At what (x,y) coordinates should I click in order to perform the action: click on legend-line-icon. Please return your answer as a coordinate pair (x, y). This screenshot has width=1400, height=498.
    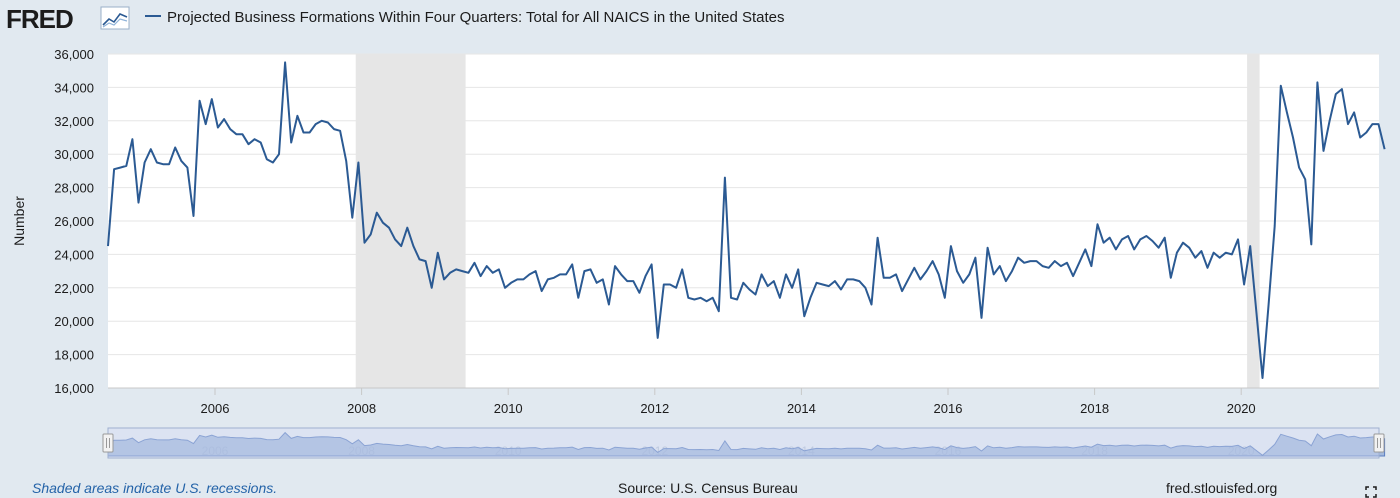
    Looking at the image, I should click on (153, 16).